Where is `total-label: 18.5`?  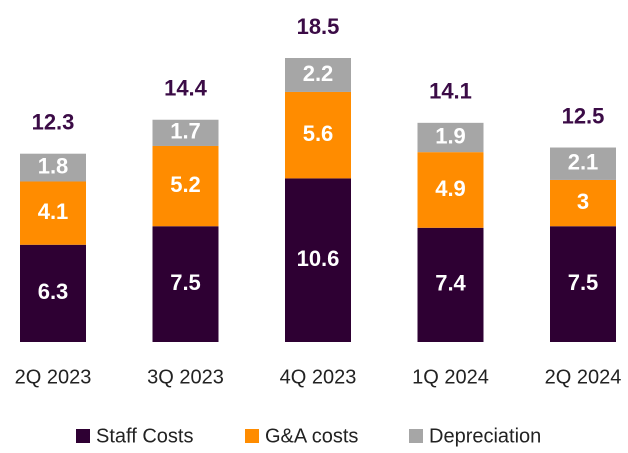
total-label: 18.5 is located at coordinates (318, 26).